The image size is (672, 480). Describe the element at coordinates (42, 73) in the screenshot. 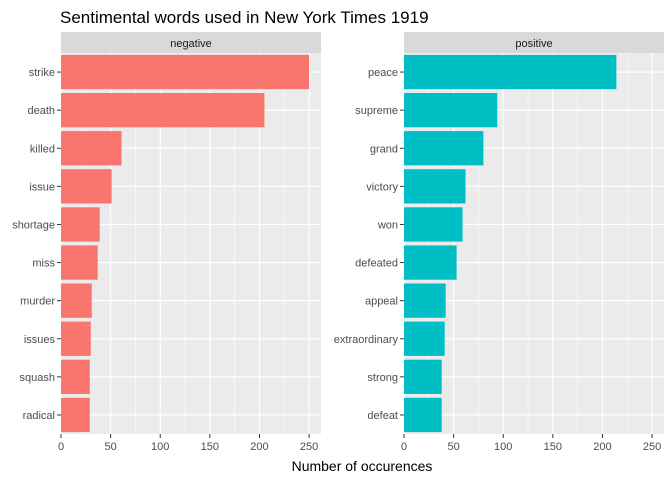

I see `y-tick-label: strike` at that location.